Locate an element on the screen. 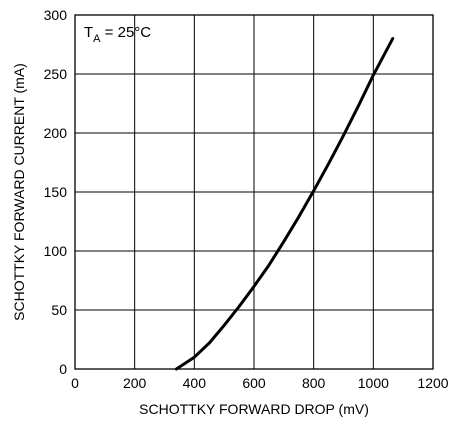 Image resolution: width=449 pixels, height=431 pixels. temperature-annotation: TA = 25°C is located at coordinates (117, 34).